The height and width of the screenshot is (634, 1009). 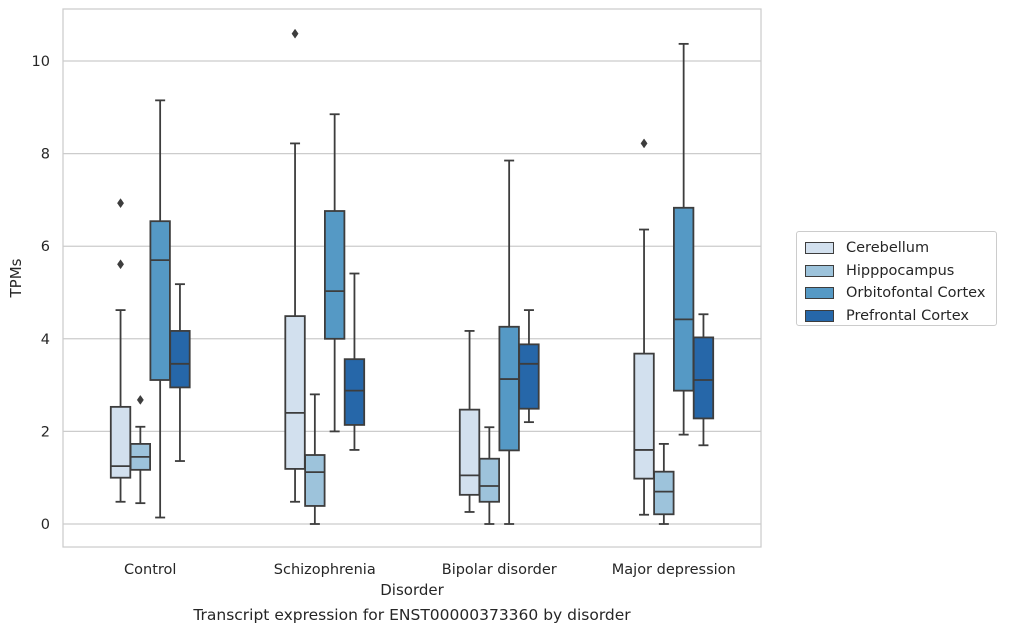 I want to click on legend-swatch-prefrontal, so click(x=819, y=315).